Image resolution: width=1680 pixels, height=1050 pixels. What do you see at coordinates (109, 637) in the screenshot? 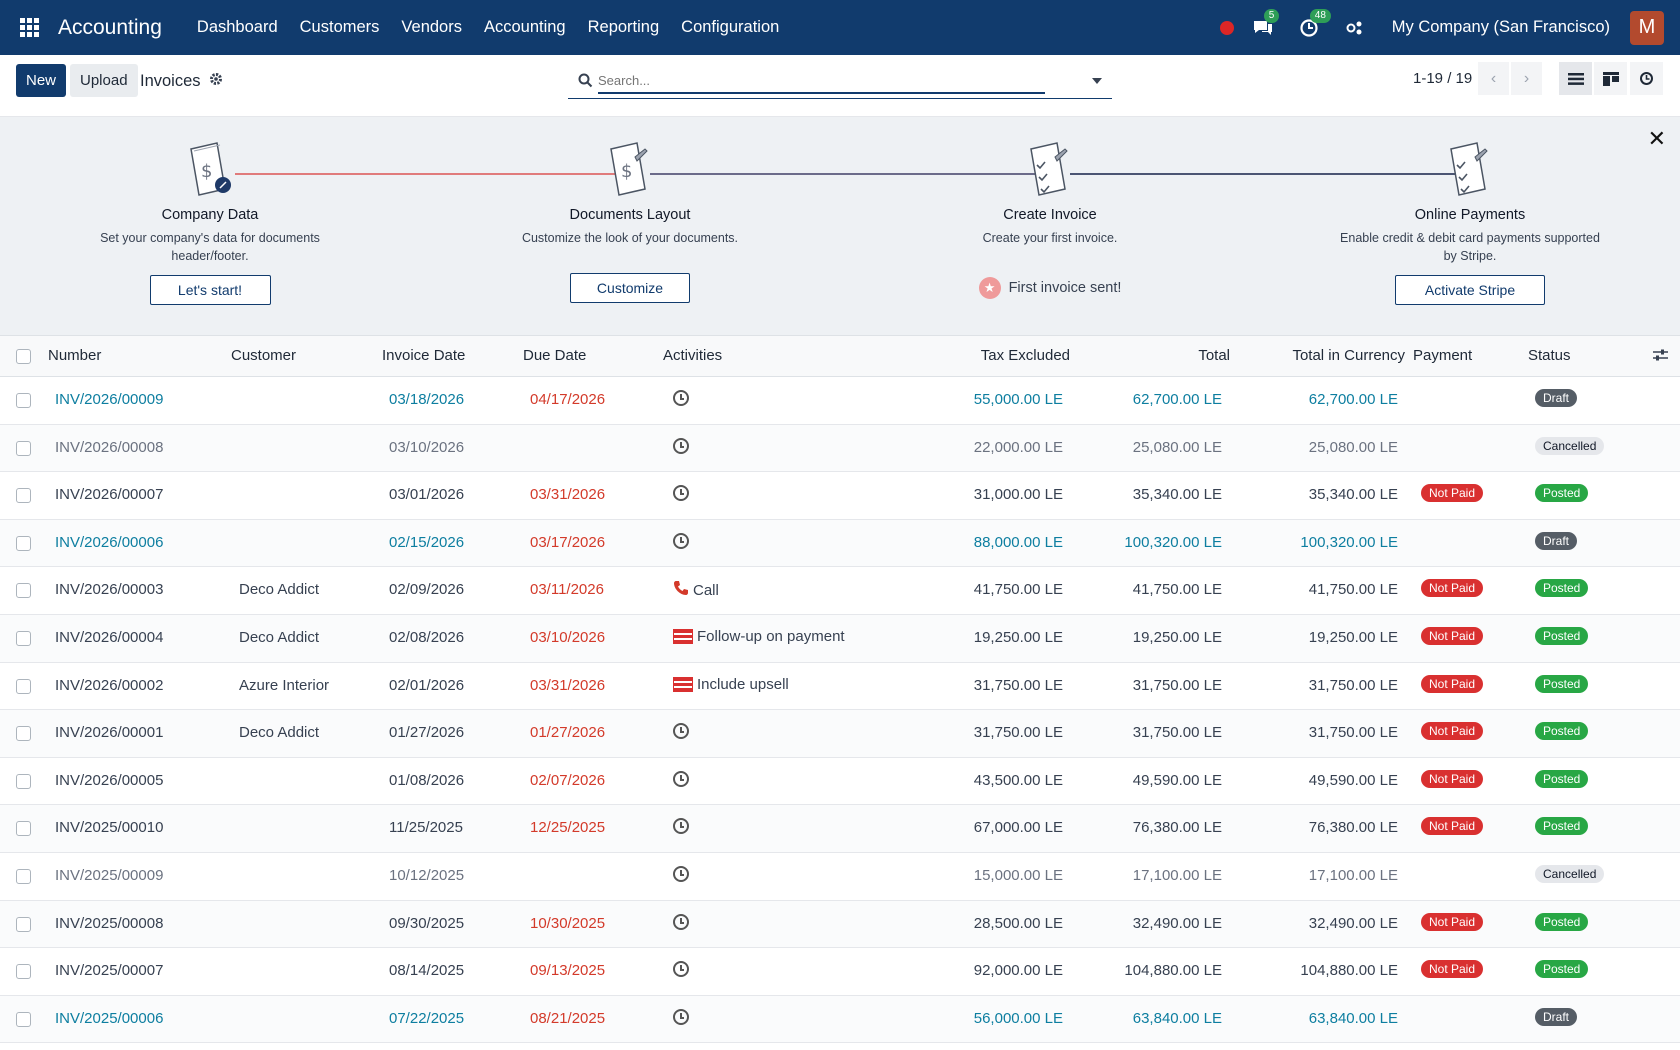
I see `invoice-number: INV/2026/00004` at bounding box center [109, 637].